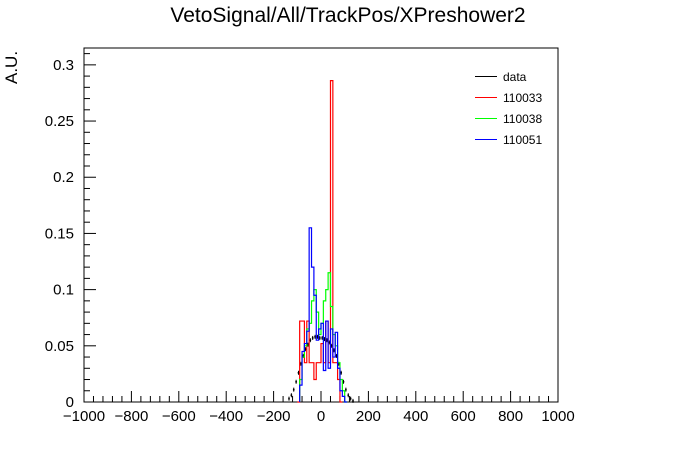 Image resolution: width=696 pixels, height=472 pixels. What do you see at coordinates (486, 76) in the screenshot?
I see `legend-swatch-data` at bounding box center [486, 76].